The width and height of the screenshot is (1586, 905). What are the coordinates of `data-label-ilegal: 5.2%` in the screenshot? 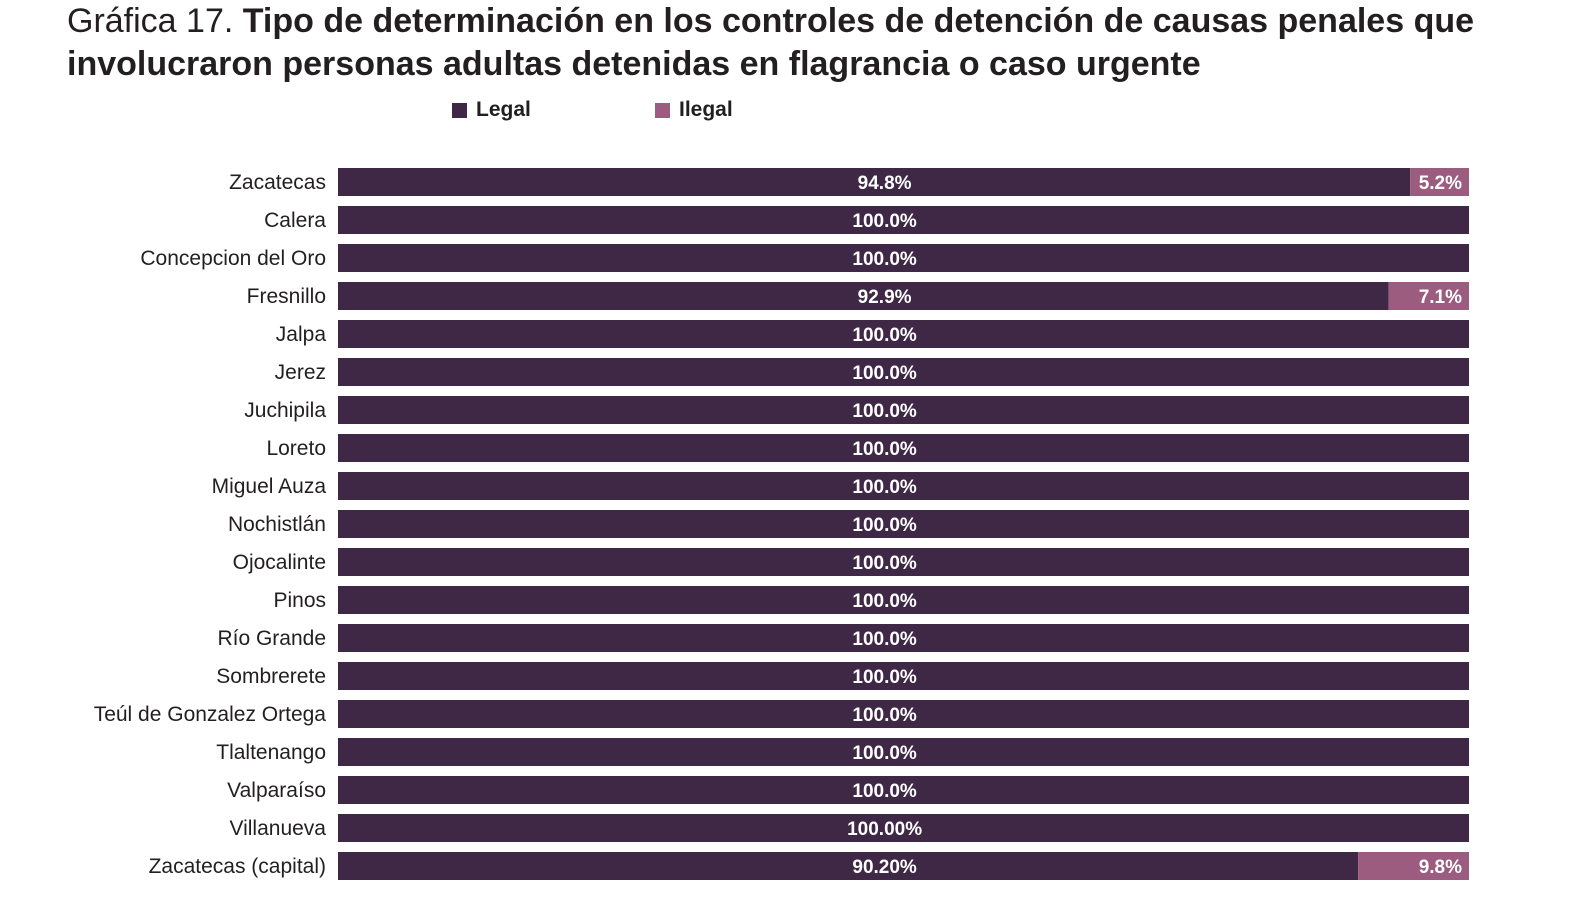 It's located at (1440, 183).